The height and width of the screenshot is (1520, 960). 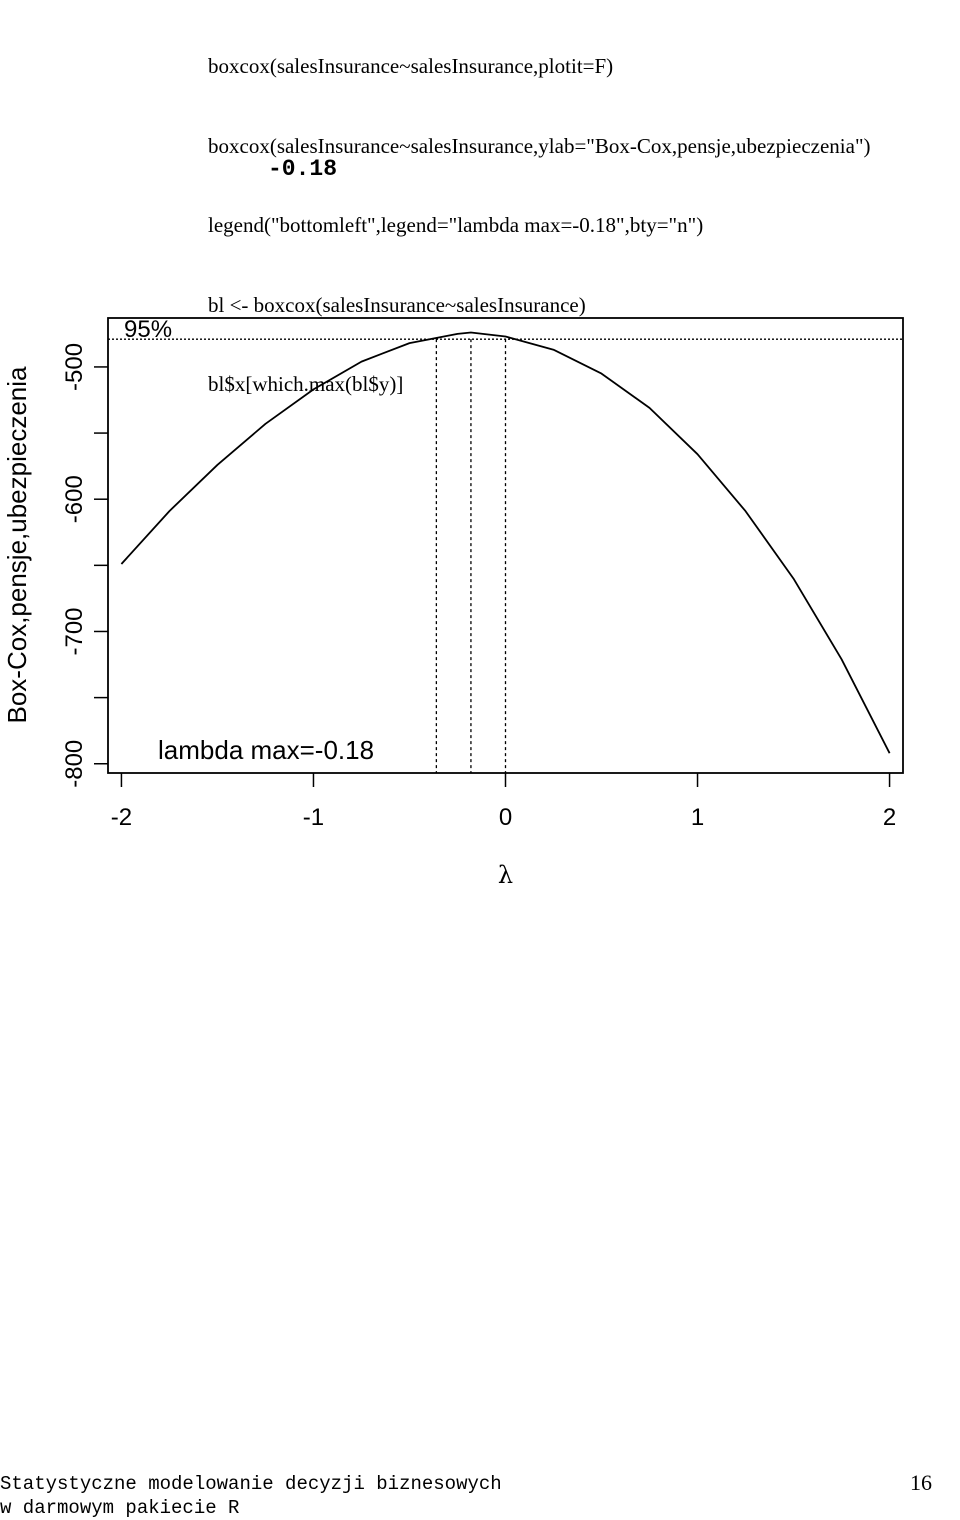 I want to click on legend-text: lambda max=-0.18, so click(x=266, y=750).